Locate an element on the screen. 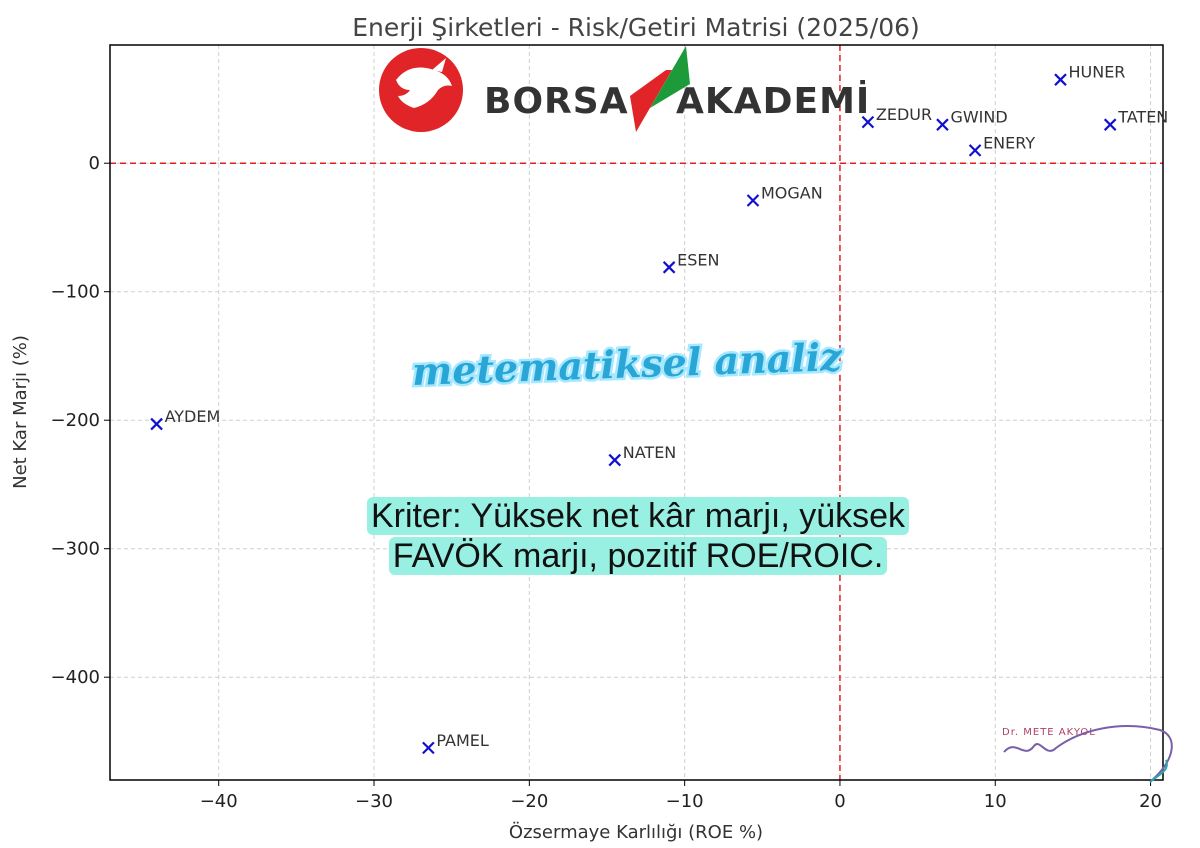 The width and height of the screenshot is (1200, 848). point-label: MOGAN is located at coordinates (792, 192).